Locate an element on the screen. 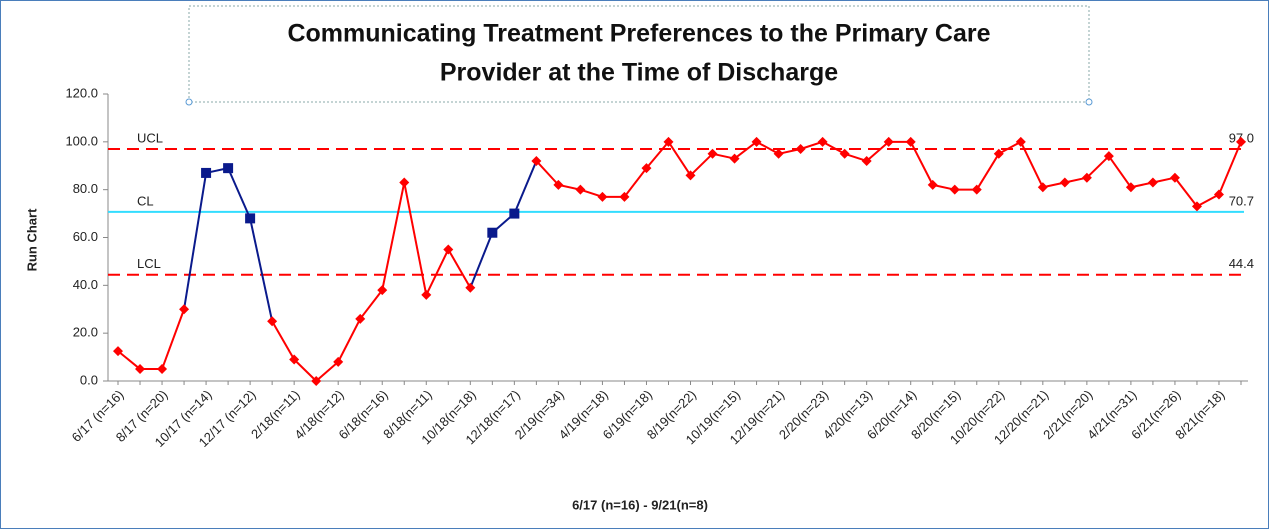  y-tick-label: 100.0 is located at coordinates (81, 140).